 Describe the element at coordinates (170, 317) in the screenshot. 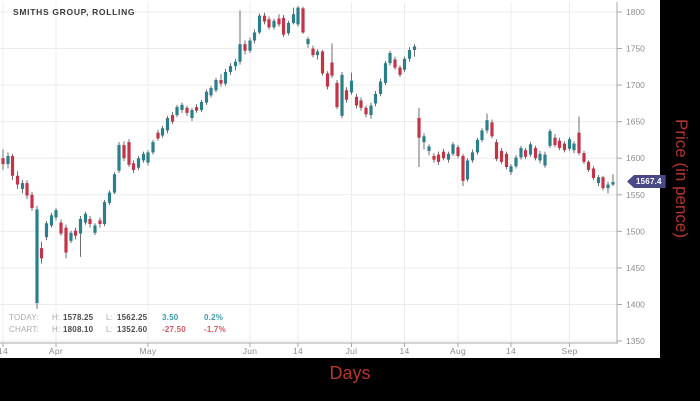

I see `today-change-value: 3.50` at that location.